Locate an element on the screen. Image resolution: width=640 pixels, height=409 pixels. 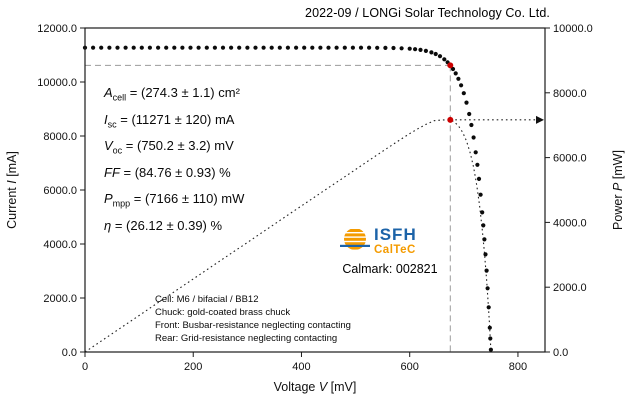
right-axis-label: Power P [mW] is located at coordinates (618, 190).